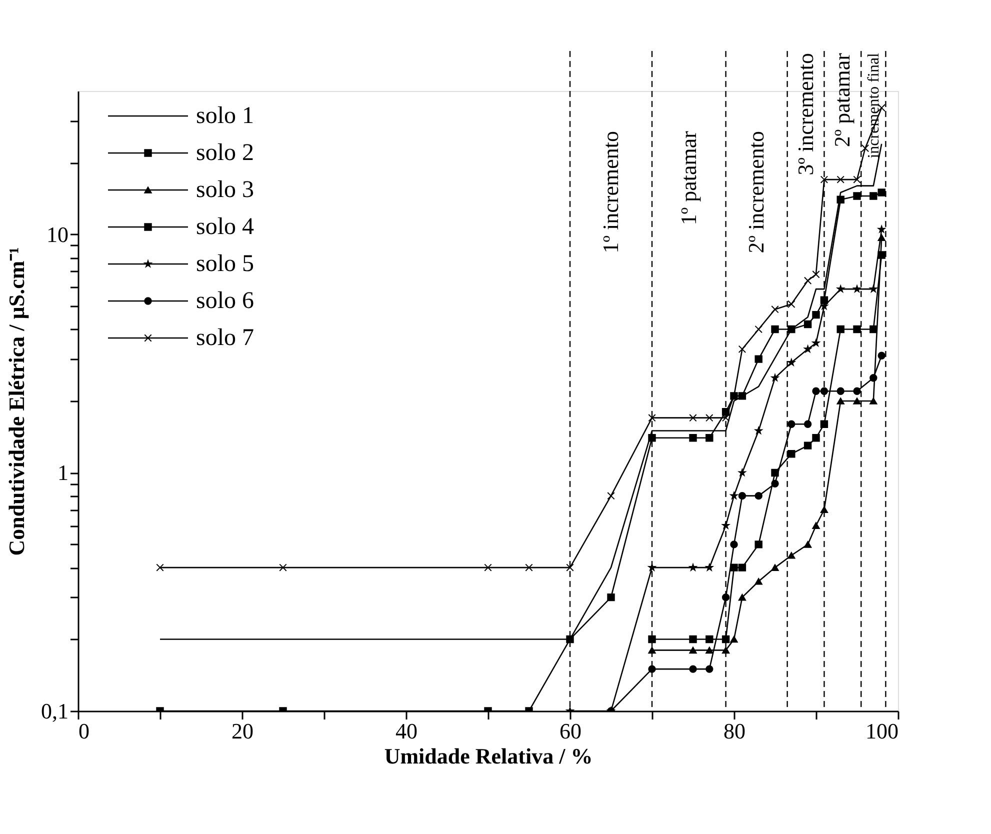  What do you see at coordinates (805, 114) in the screenshot?
I see `ref-line-label: 3º incremento` at bounding box center [805, 114].